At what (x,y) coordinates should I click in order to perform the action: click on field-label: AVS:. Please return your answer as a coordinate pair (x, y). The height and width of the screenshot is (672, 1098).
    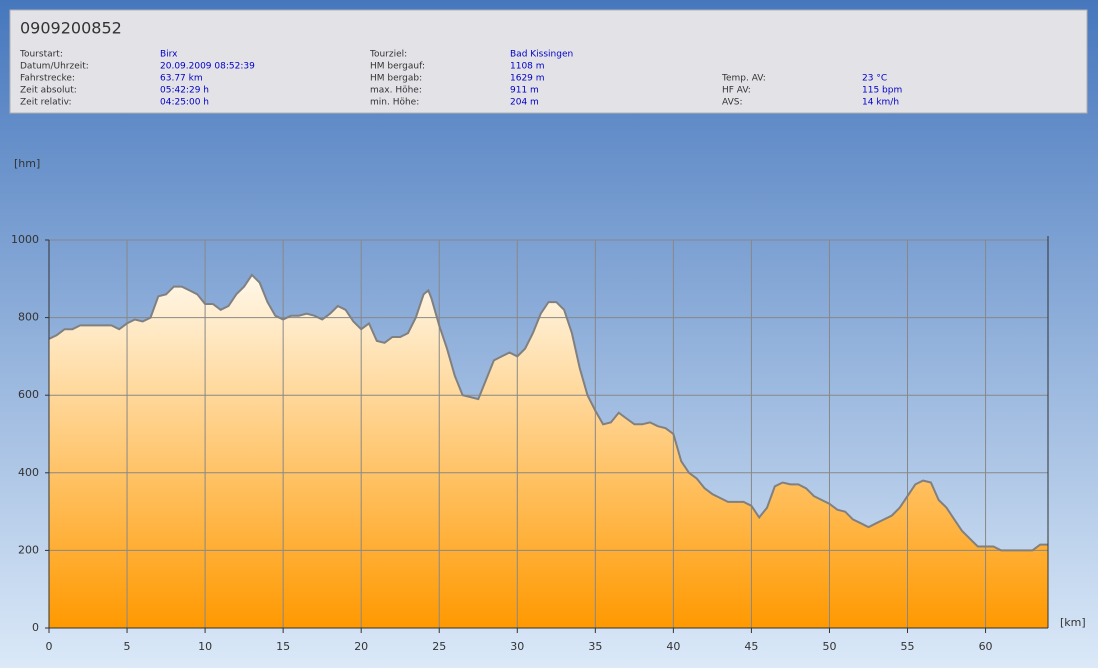
    Looking at the image, I should click on (732, 103).